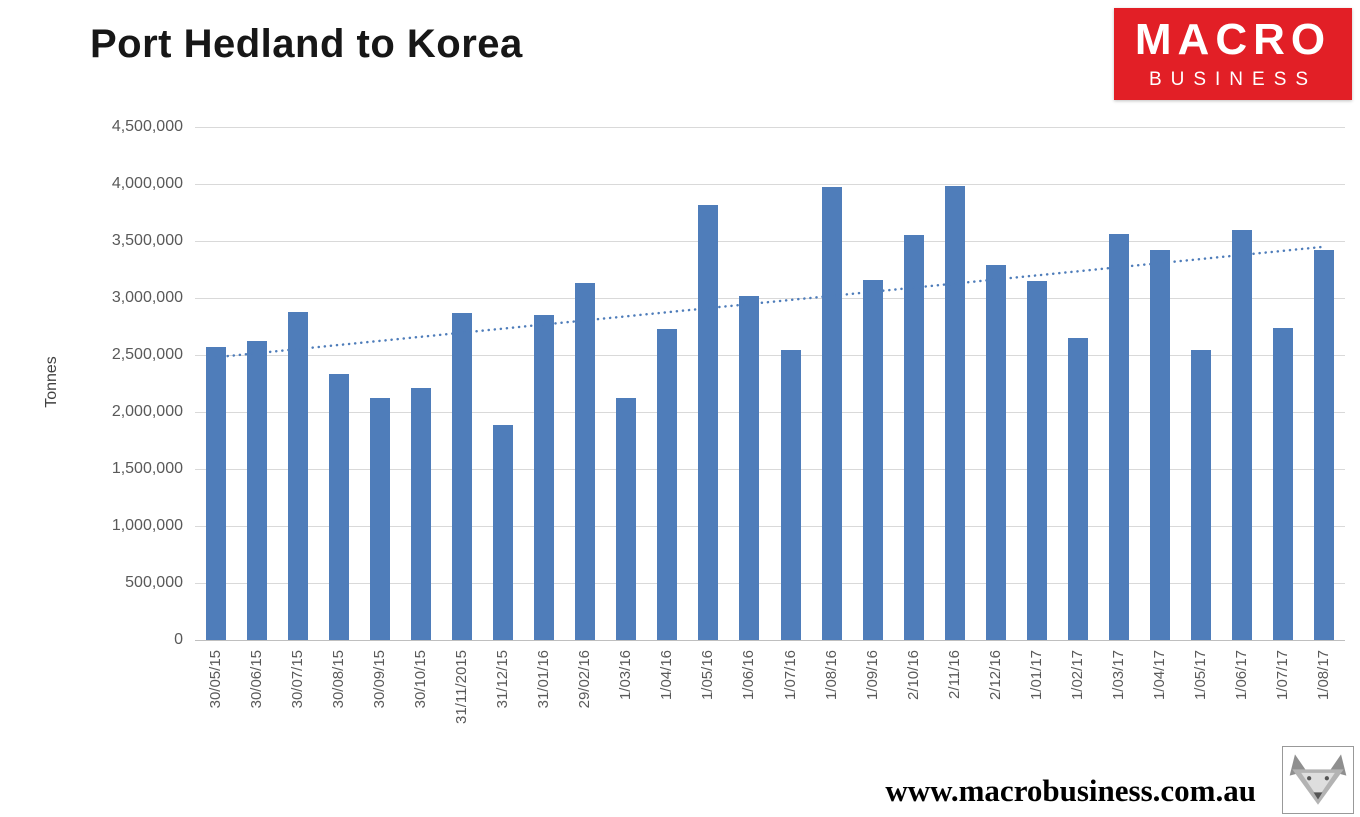  Describe the element at coordinates (1070, 790) in the screenshot. I see `footer-url: www.macrobusiness.com.au` at that location.